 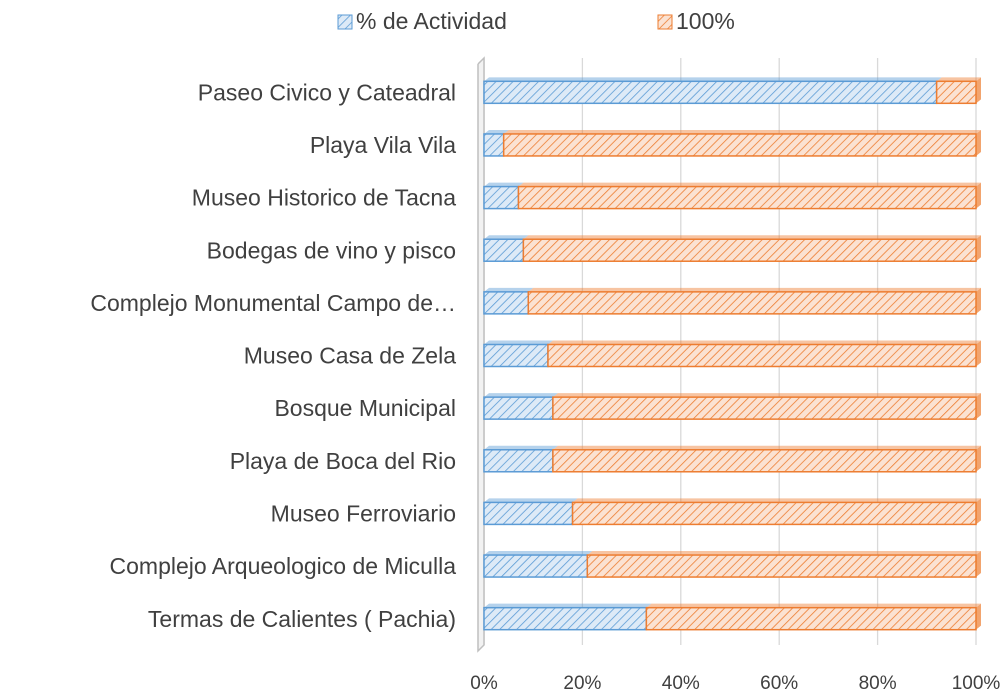 What do you see at coordinates (343, 461) in the screenshot?
I see `y-tick-label: Playa de Boca del Rio` at bounding box center [343, 461].